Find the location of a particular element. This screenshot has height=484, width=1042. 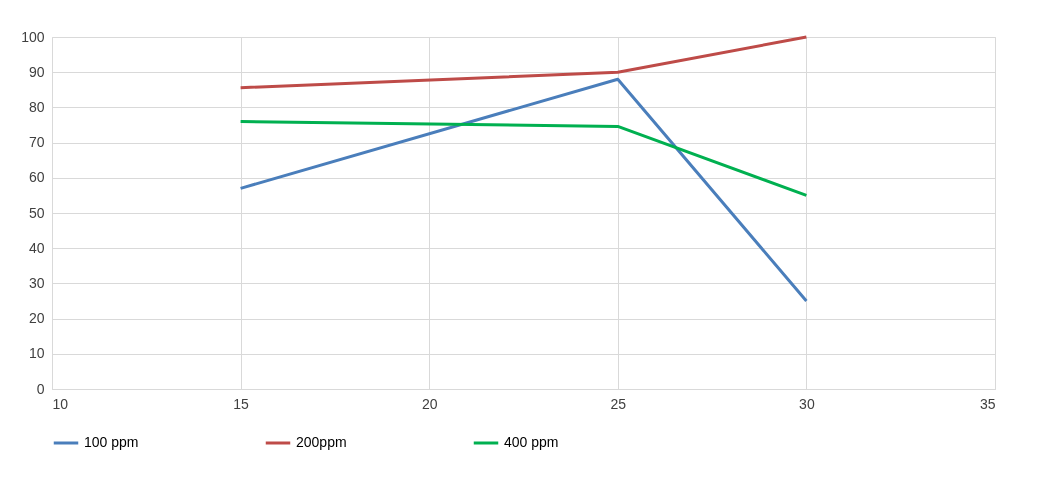

legend-label: 200ppm is located at coordinates (321, 442).